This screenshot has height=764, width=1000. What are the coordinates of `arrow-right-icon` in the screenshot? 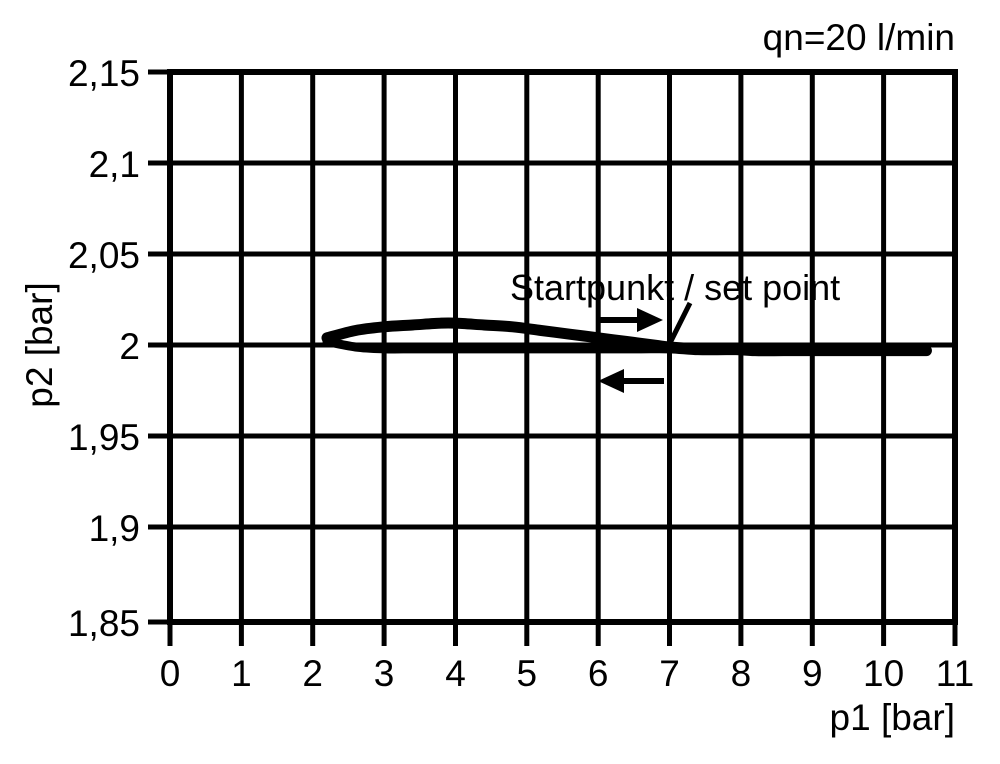 It's located at (630, 320).